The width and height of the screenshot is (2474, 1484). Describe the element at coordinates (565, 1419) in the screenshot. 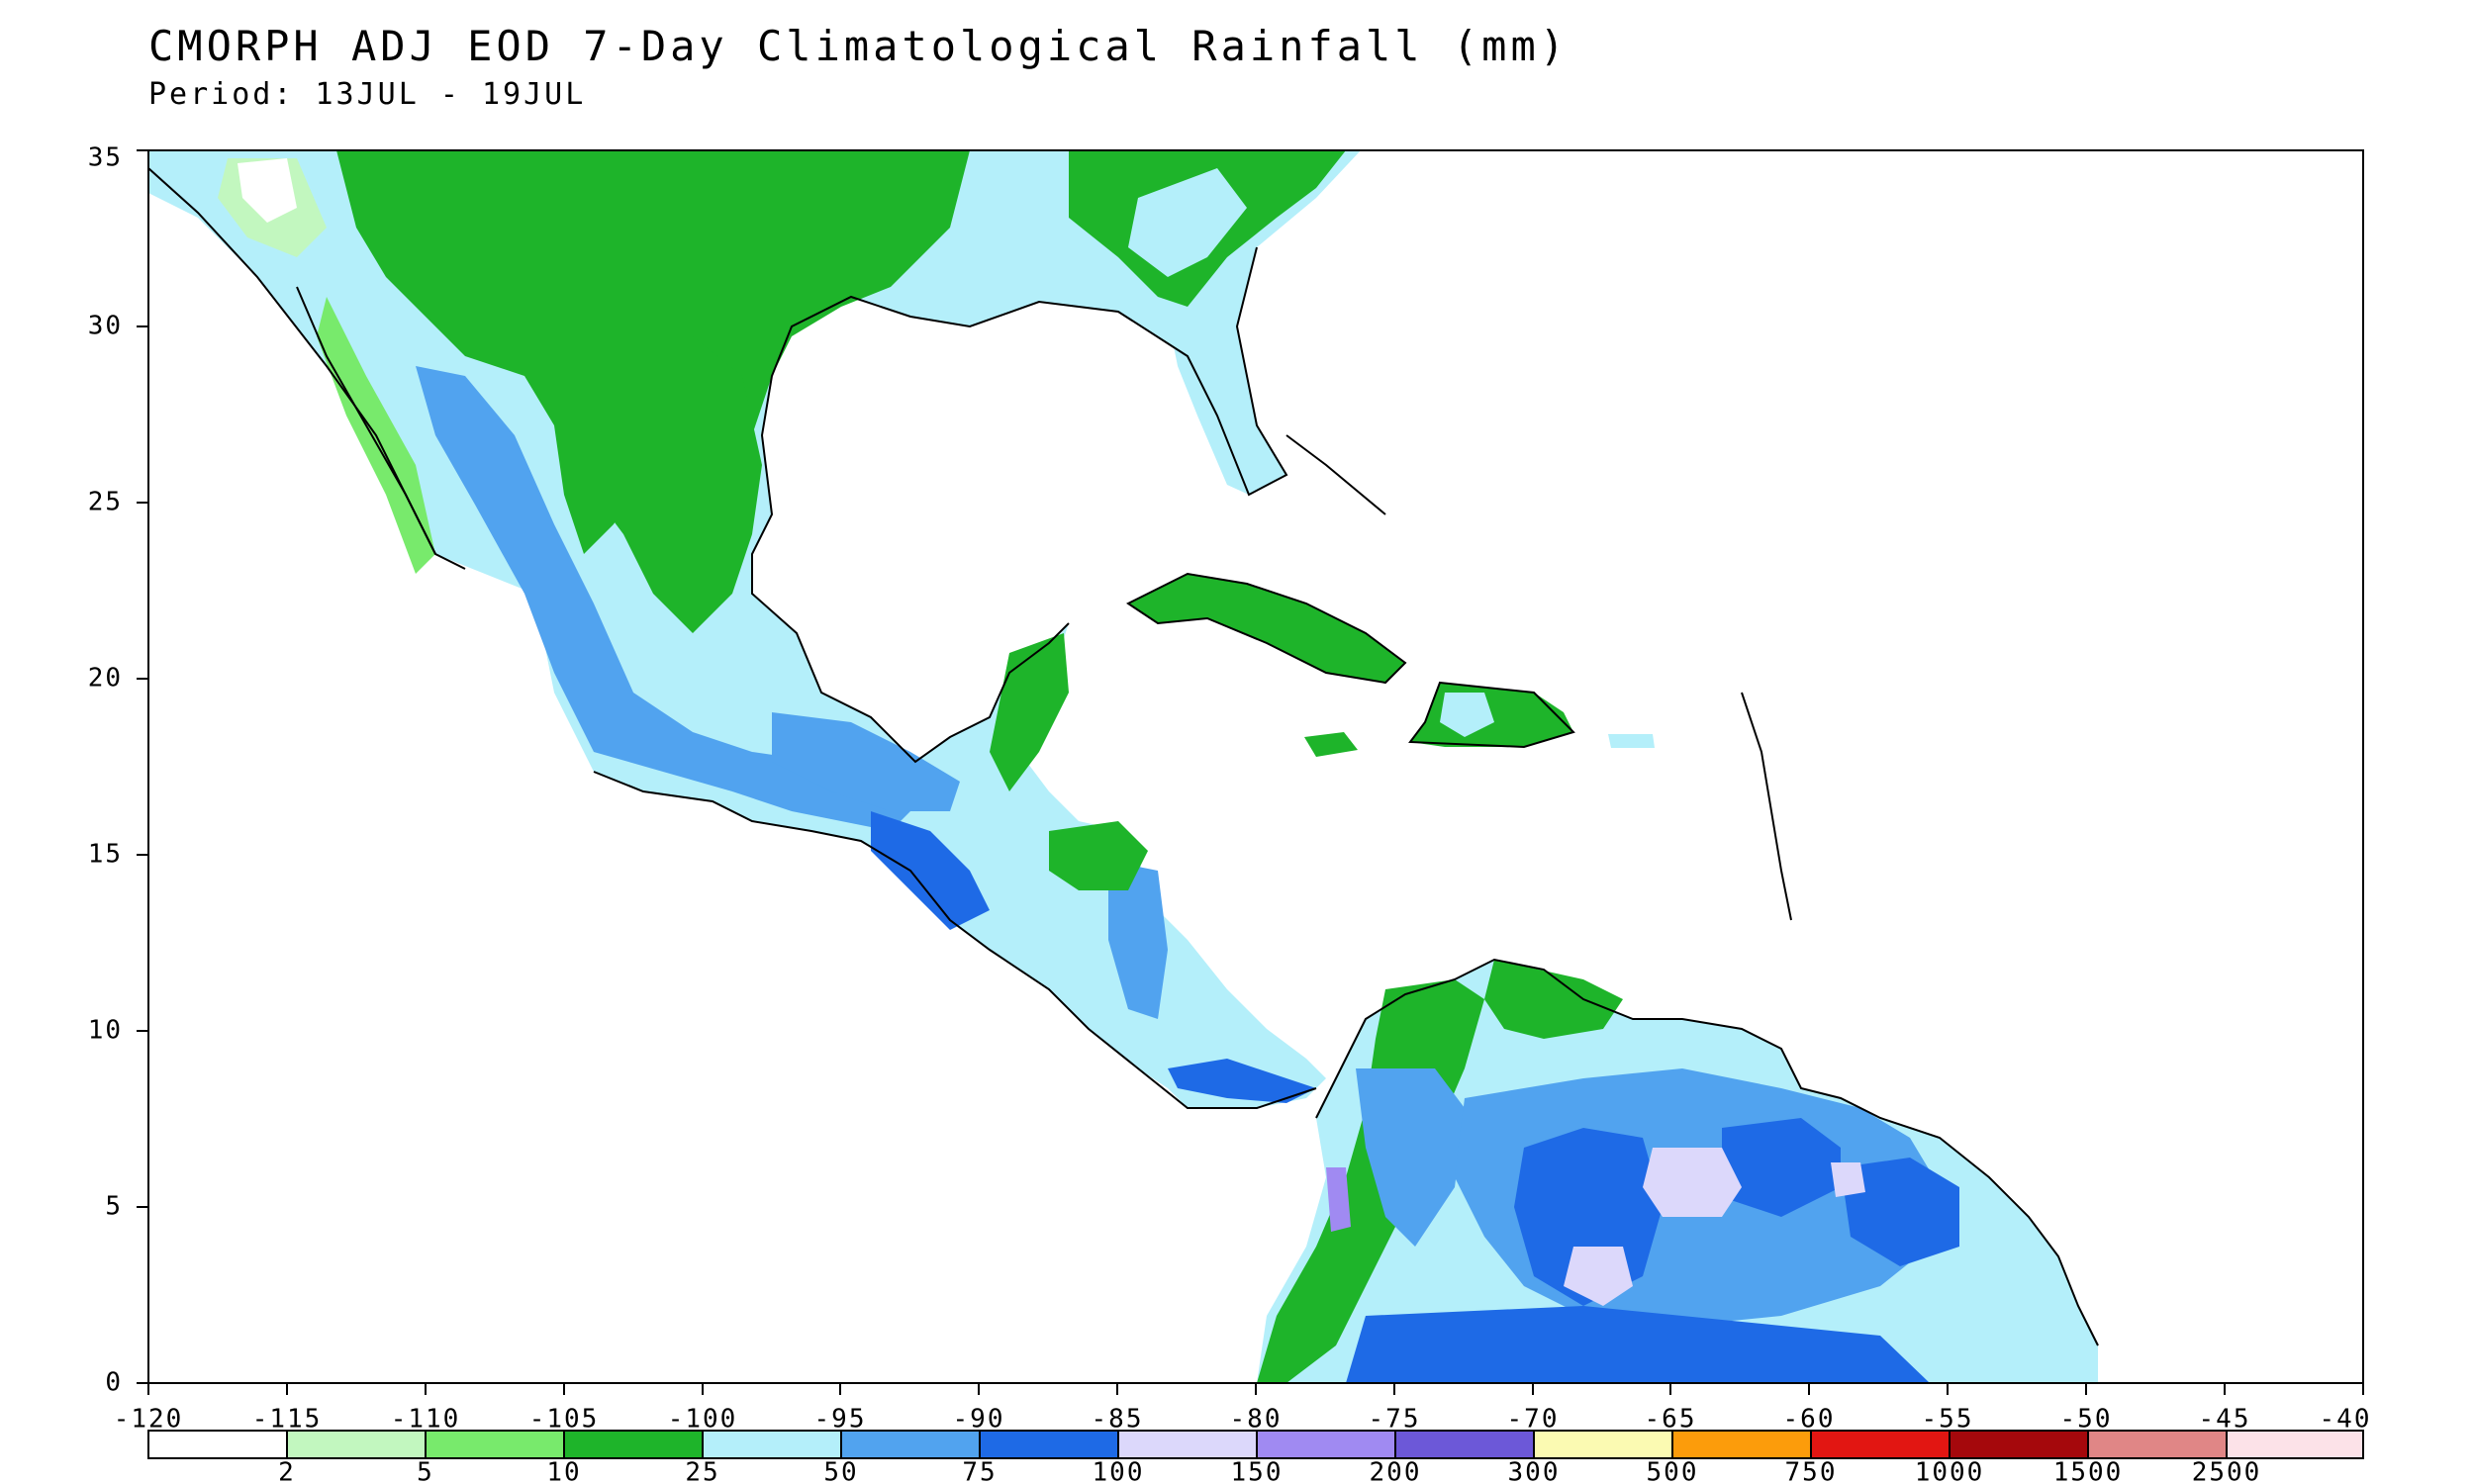

I see `lon-tick-label: -105` at that location.